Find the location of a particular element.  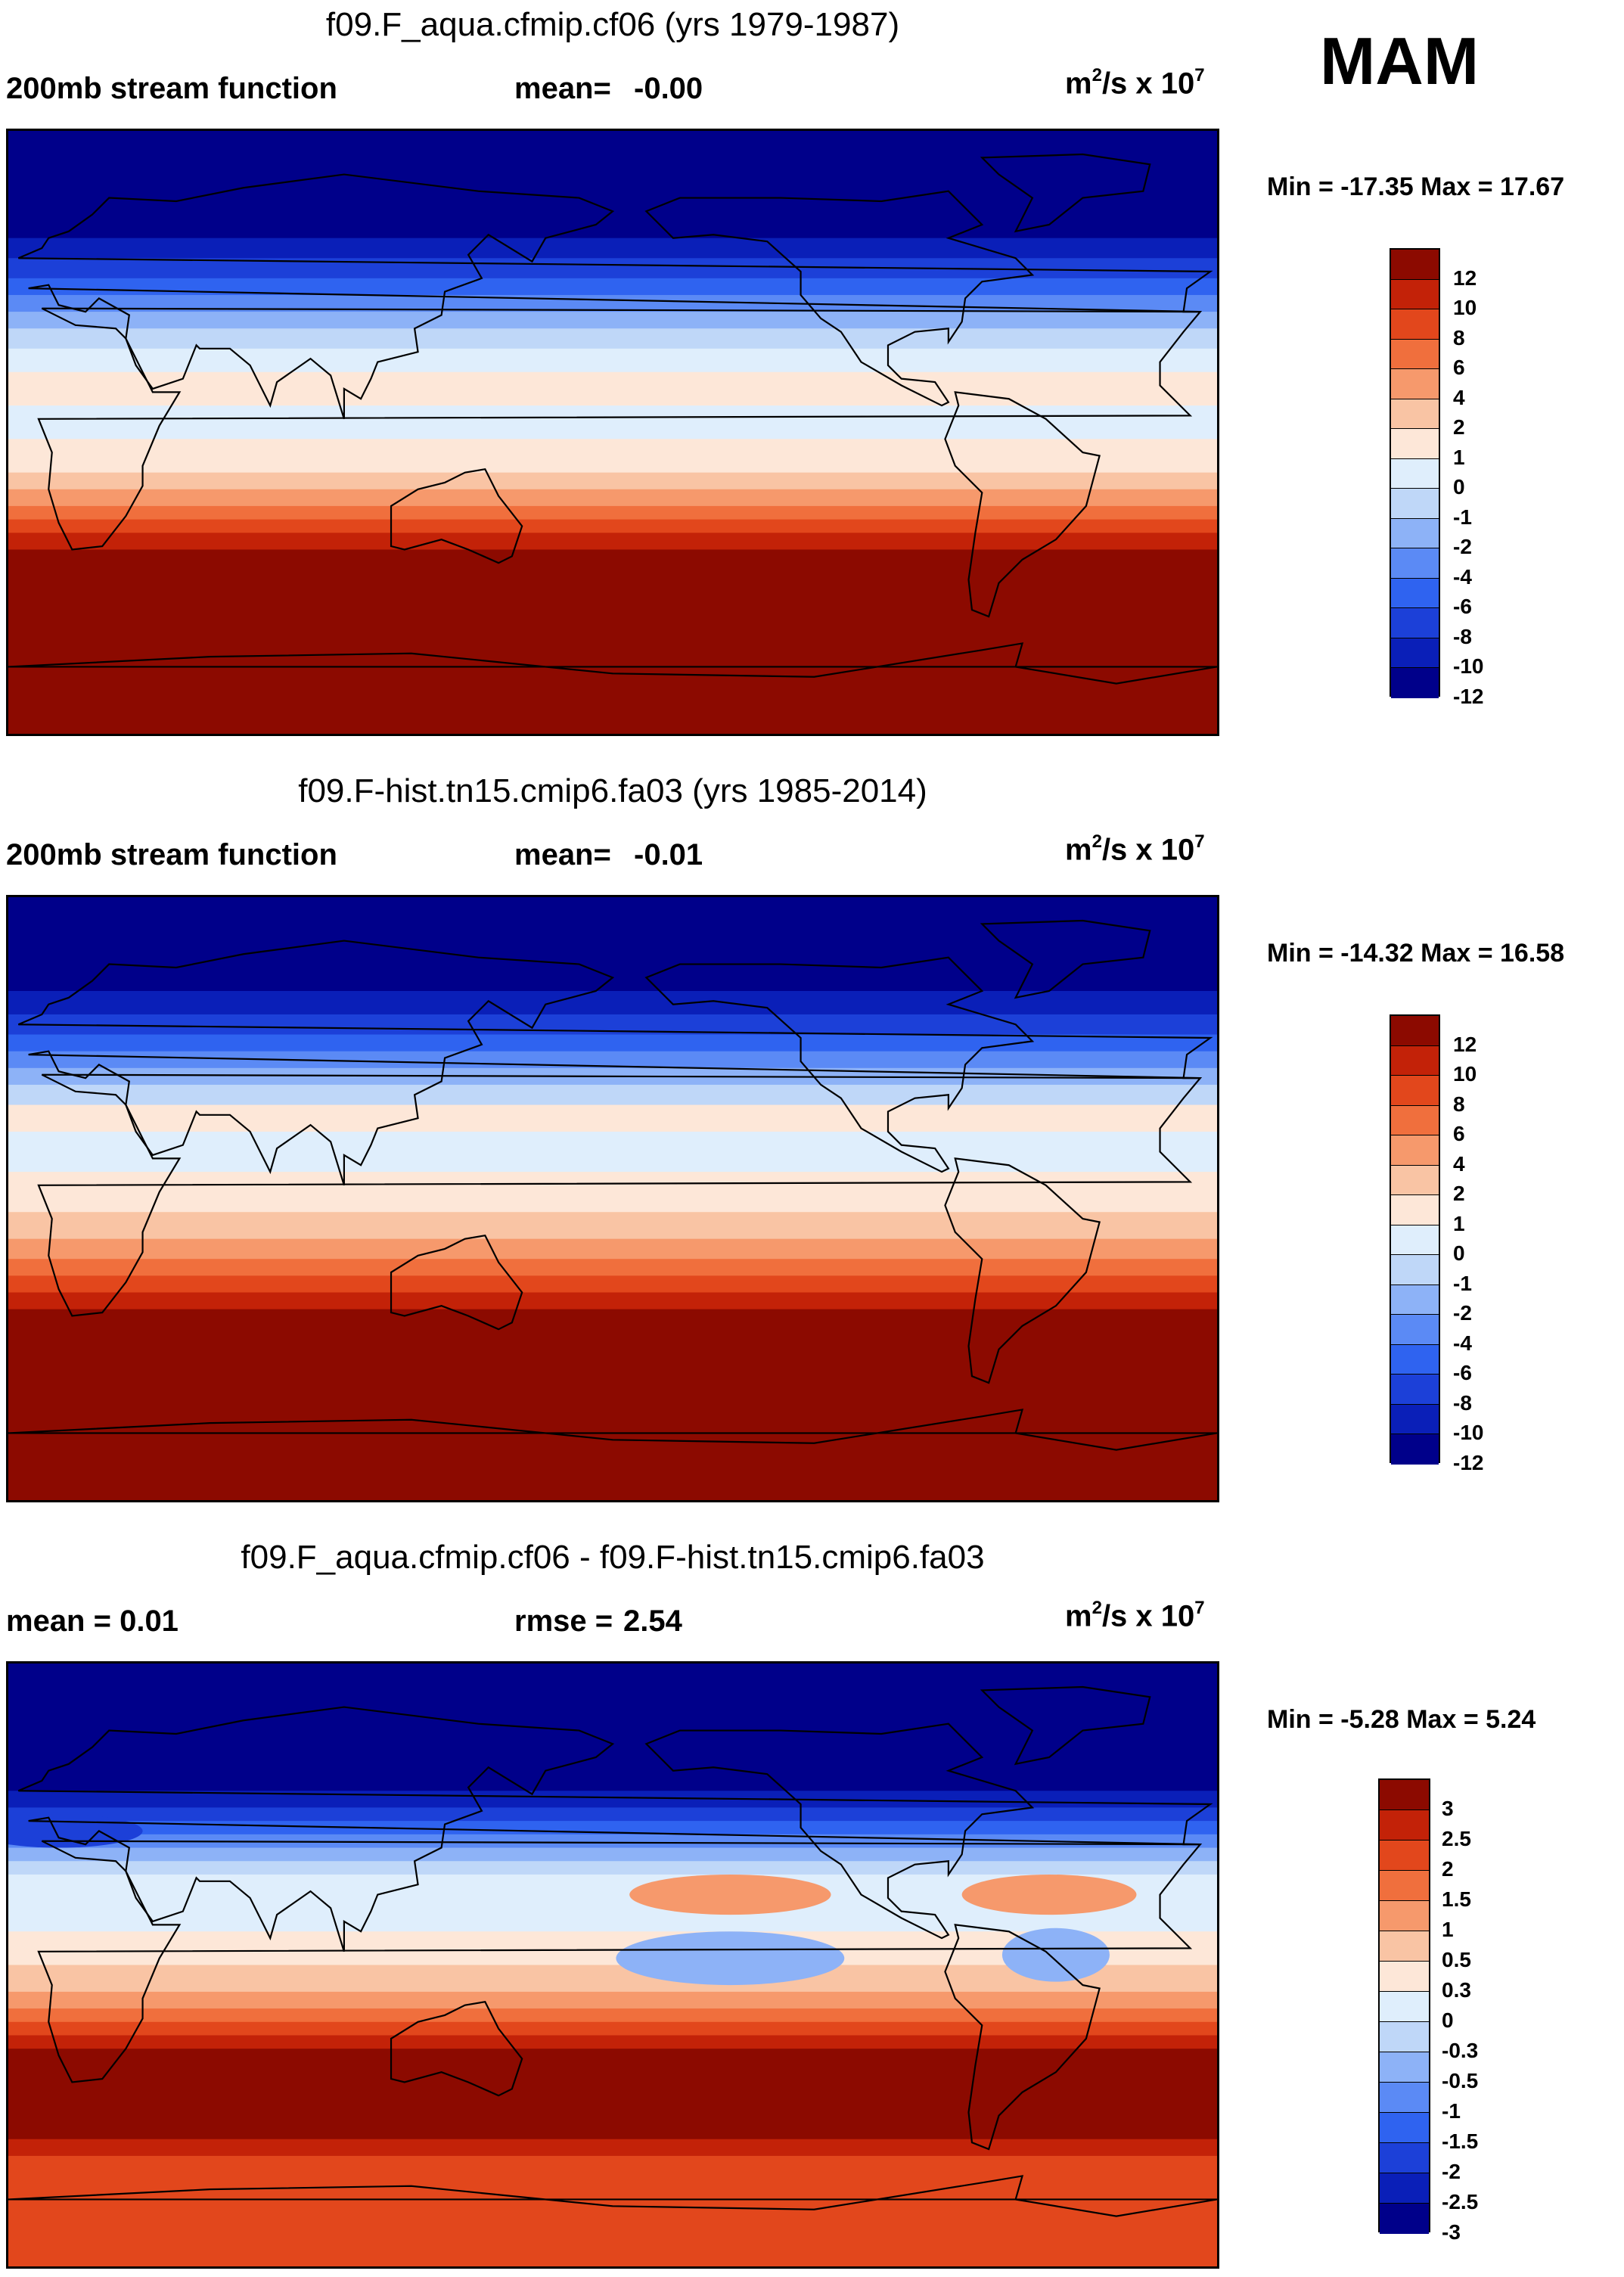

units-exp: 2 is located at coordinates (1096, 1608).